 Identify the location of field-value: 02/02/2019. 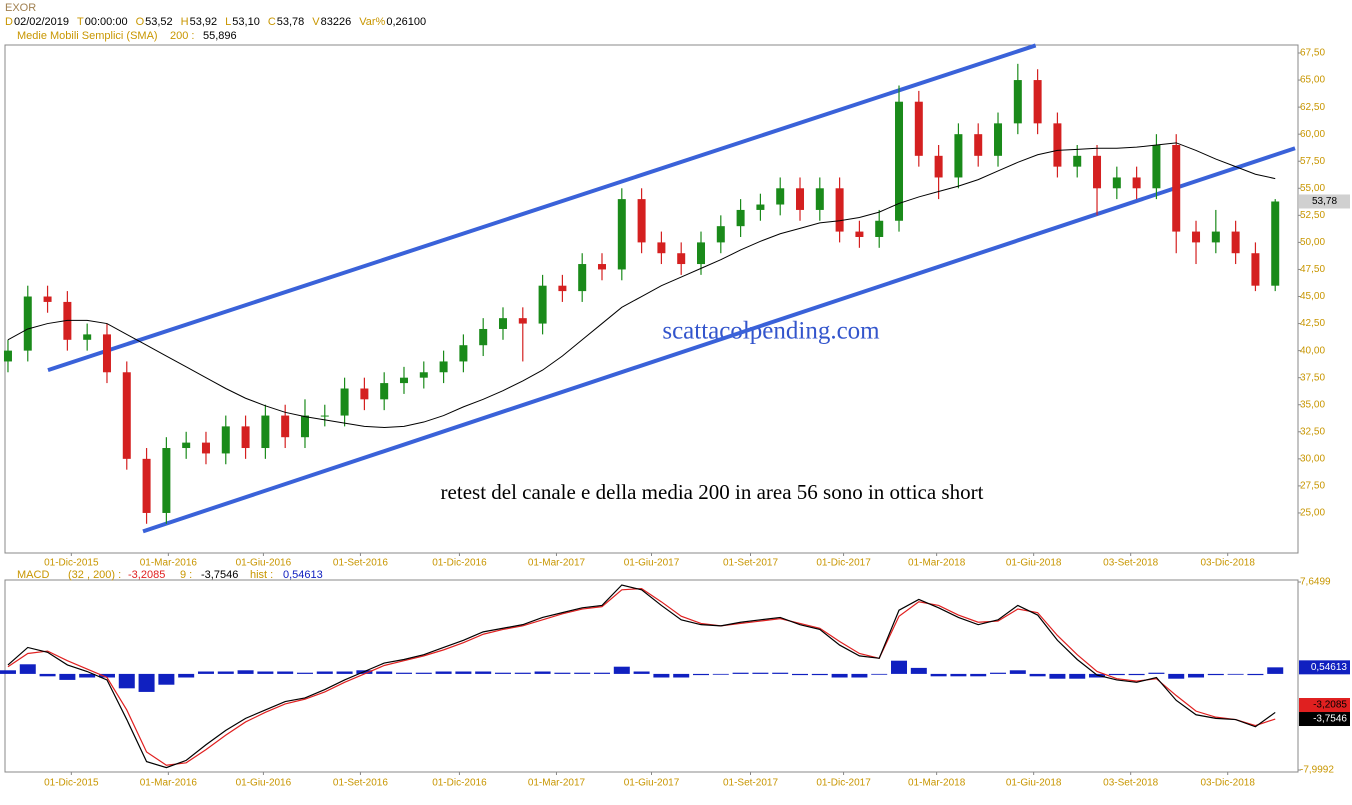
(41, 22).